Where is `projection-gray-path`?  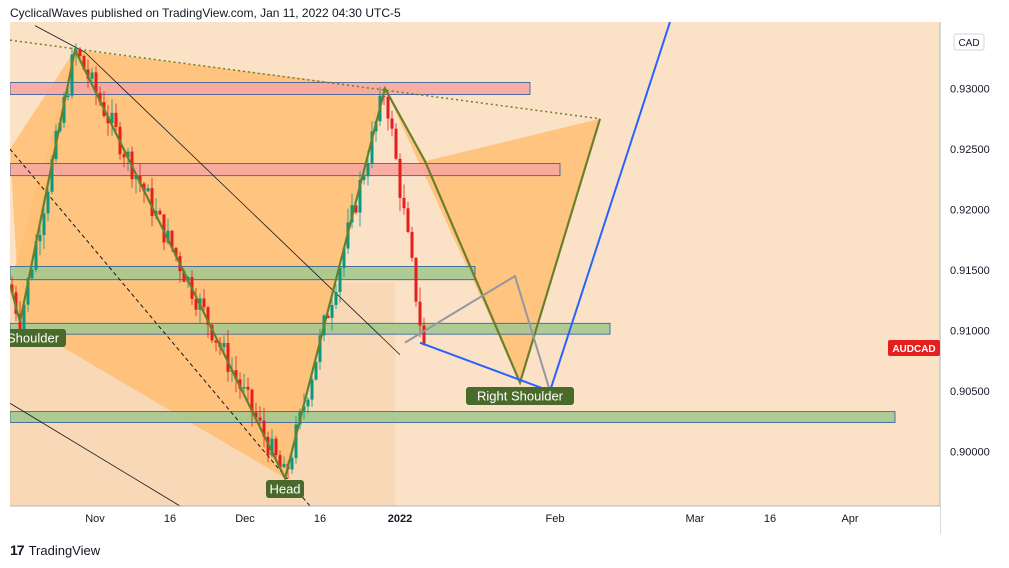 projection-gray-path is located at coordinates (477, 333).